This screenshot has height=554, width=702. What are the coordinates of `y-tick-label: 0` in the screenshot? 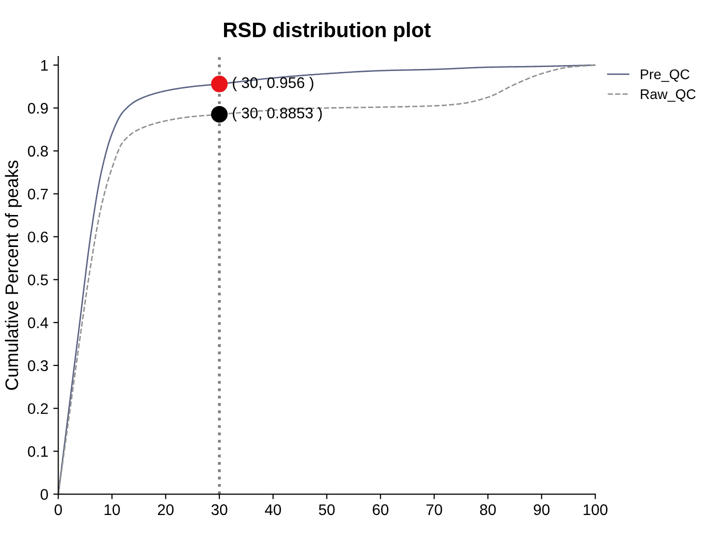 It's located at (44, 494).